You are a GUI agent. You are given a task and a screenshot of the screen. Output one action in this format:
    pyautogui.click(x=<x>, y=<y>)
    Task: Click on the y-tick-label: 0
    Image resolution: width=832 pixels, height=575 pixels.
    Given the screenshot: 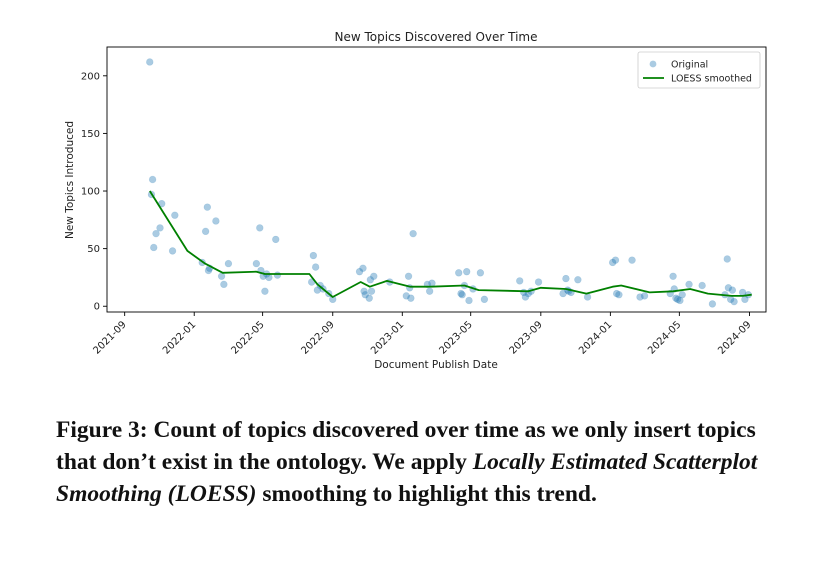 What is the action you would take?
    pyautogui.click(x=97, y=307)
    